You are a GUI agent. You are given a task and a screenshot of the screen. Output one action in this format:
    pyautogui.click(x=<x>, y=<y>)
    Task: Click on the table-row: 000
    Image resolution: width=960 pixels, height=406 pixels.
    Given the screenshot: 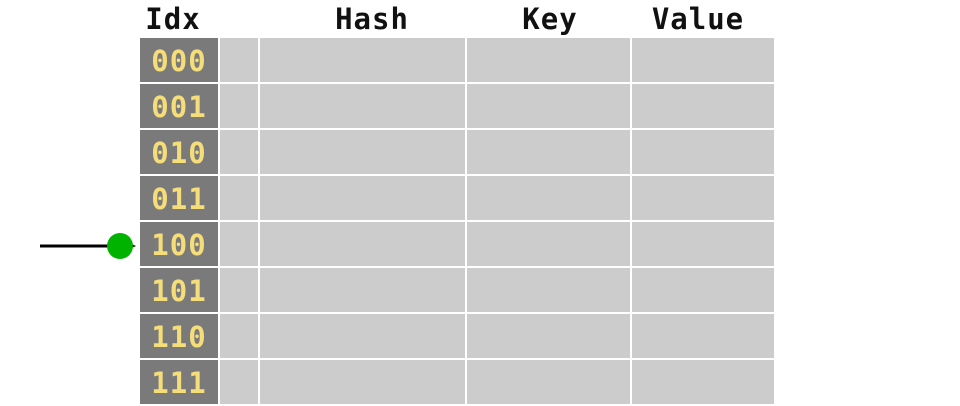 What is the action you would take?
    pyautogui.click(x=457, y=60)
    